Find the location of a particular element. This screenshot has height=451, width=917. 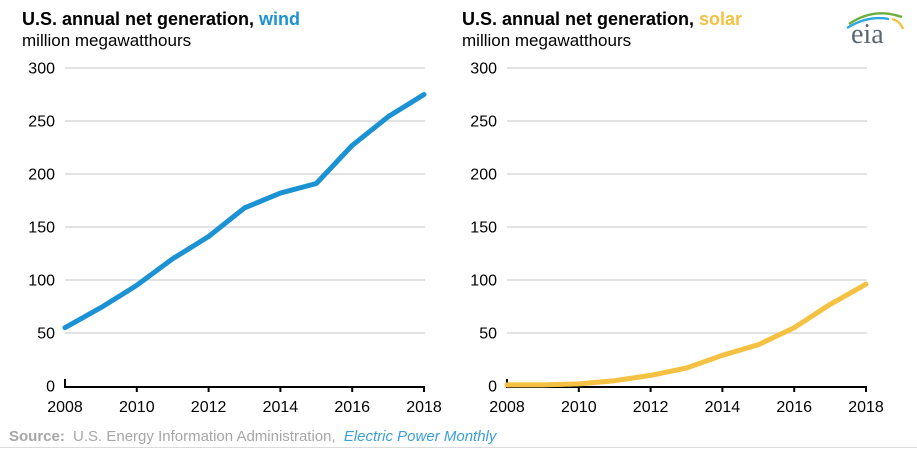

source-label: Source: is located at coordinates (37, 436).